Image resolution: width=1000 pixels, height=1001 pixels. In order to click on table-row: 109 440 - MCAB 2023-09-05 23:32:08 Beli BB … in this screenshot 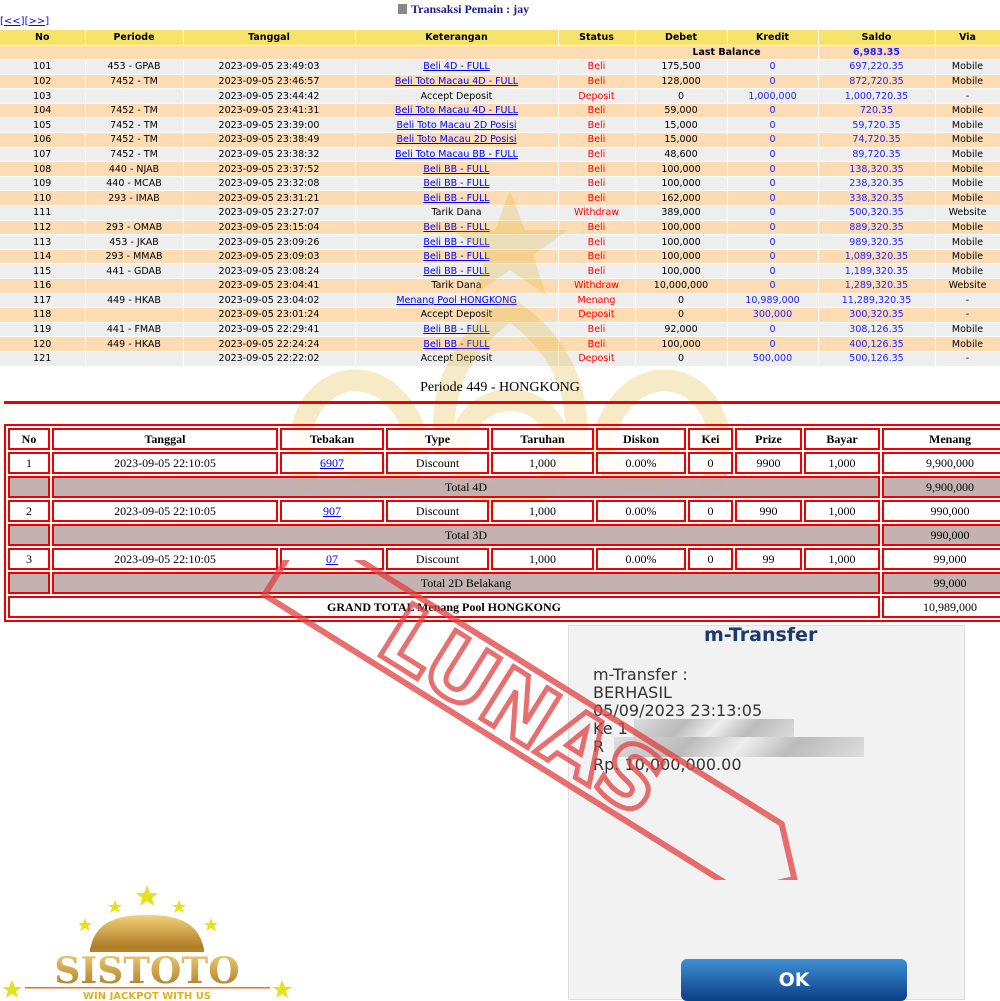, I will do `click(500, 184)`.